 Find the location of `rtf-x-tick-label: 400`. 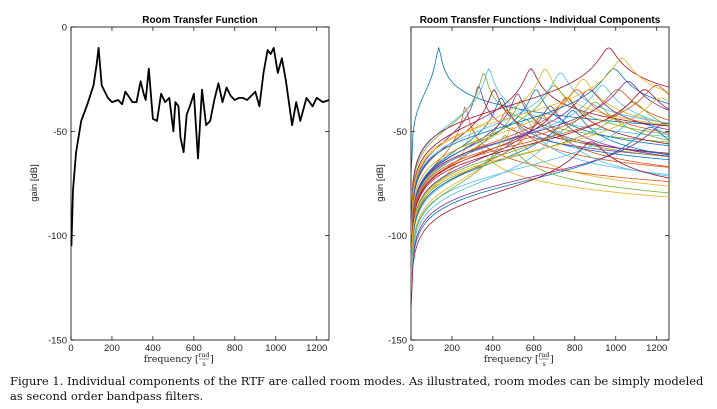

rtf-x-tick-label: 400 is located at coordinates (153, 348).